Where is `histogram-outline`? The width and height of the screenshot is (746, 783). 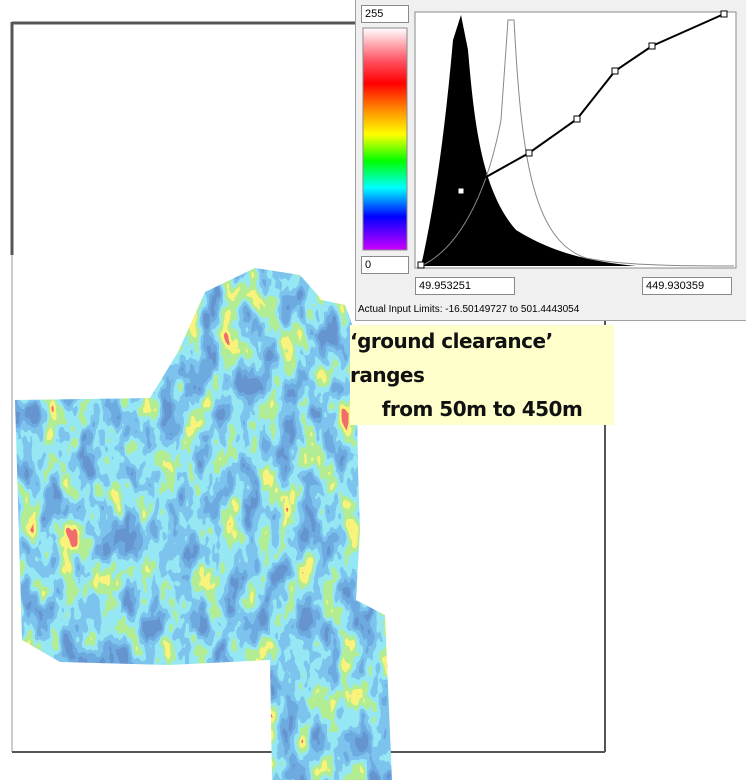
histogram-outline is located at coordinates (577, 143).